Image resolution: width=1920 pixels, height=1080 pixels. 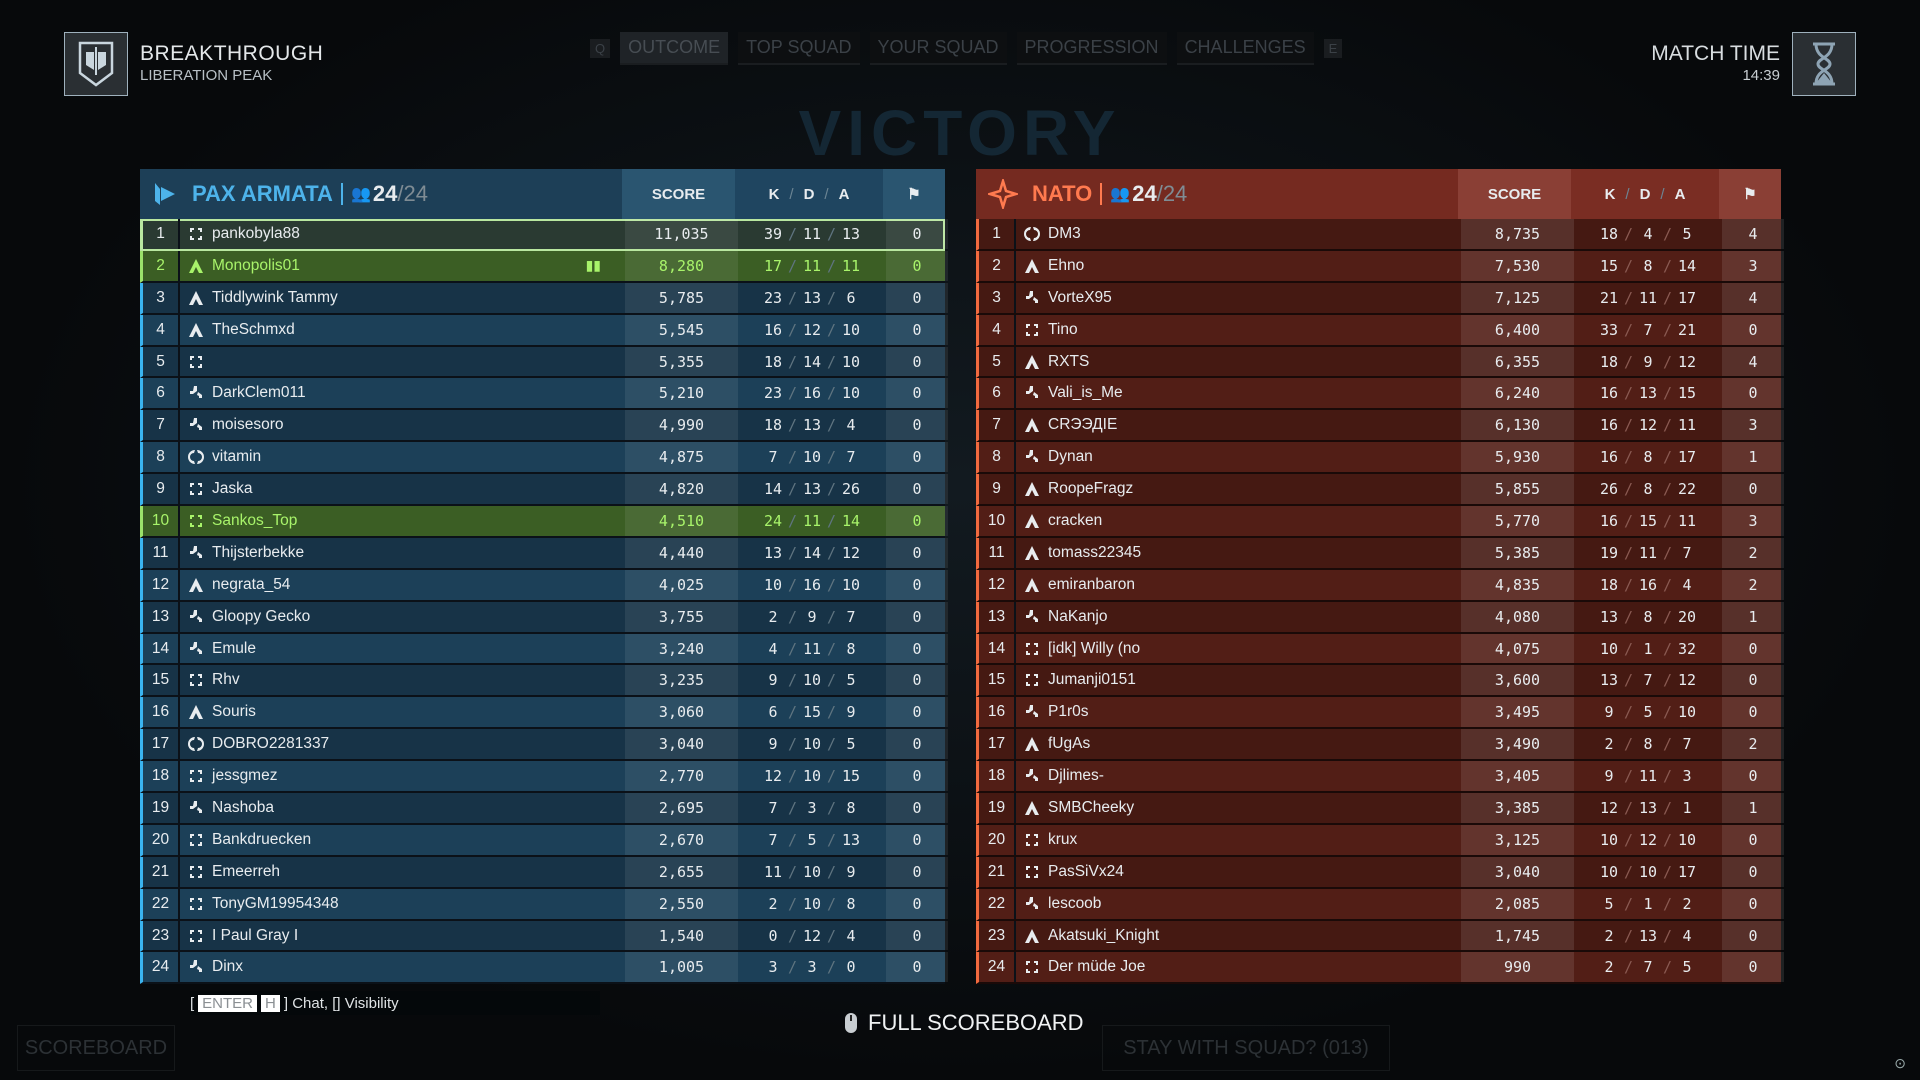 I want to click on full-scoreboard-button: FULL SCOREBOARD, so click(x=964, y=1023).